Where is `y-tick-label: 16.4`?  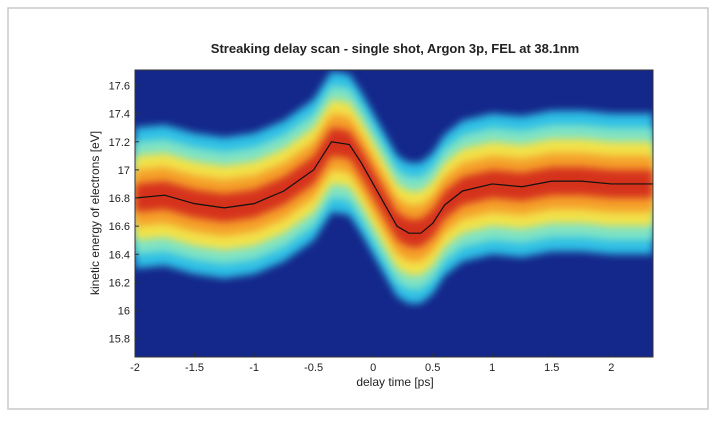 y-tick-label: 16.4 is located at coordinates (119, 255).